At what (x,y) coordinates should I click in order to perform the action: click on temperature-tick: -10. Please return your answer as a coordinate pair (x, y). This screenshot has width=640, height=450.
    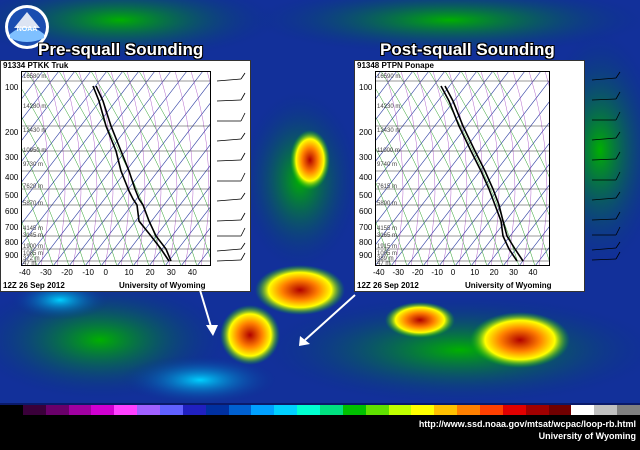
    Looking at the image, I should click on (437, 272).